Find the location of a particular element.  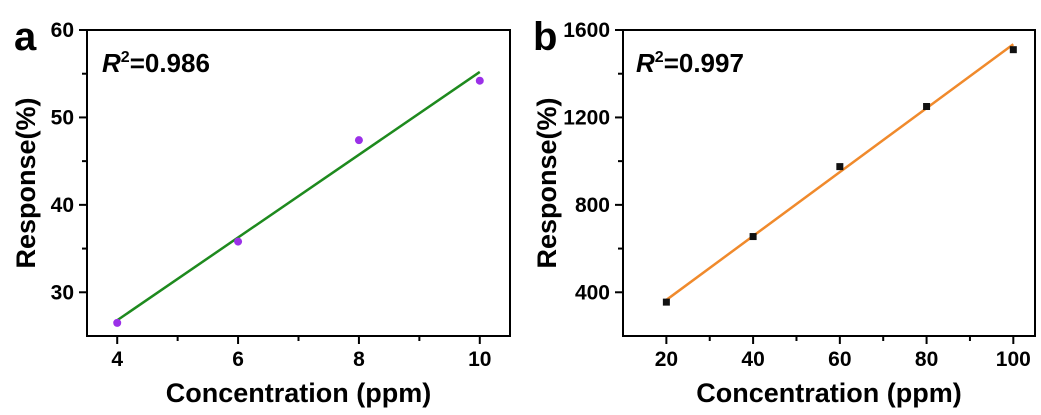

r-squared-annotation-a: R2=0.986 is located at coordinates (156, 63).